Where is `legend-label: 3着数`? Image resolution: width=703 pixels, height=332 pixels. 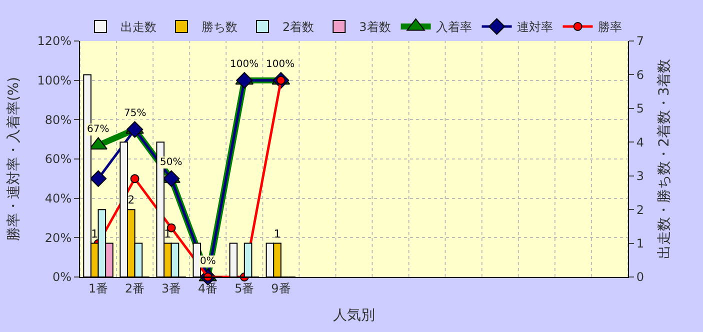
legend-label: 3着数 is located at coordinates (375, 27).